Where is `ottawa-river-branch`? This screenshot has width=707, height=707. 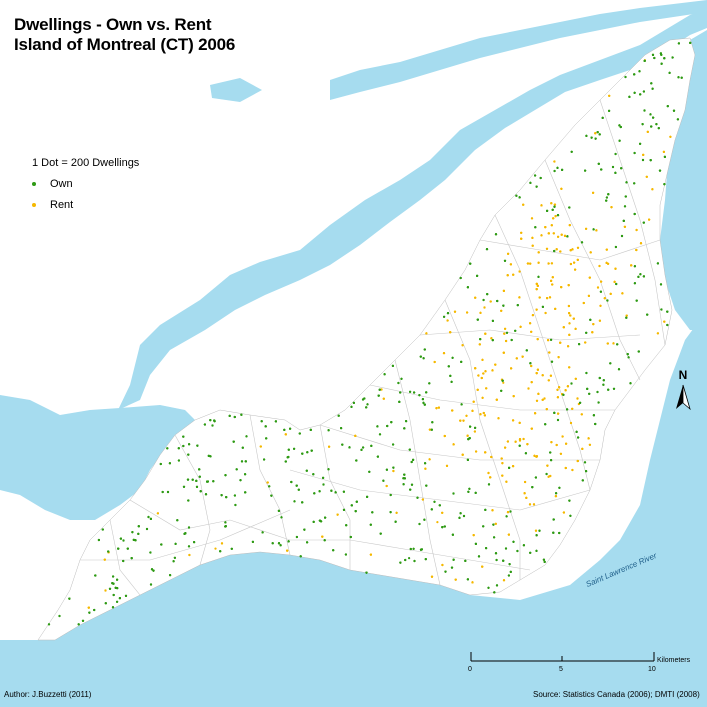
ottawa-river-branch is located at coordinates (518, 50).